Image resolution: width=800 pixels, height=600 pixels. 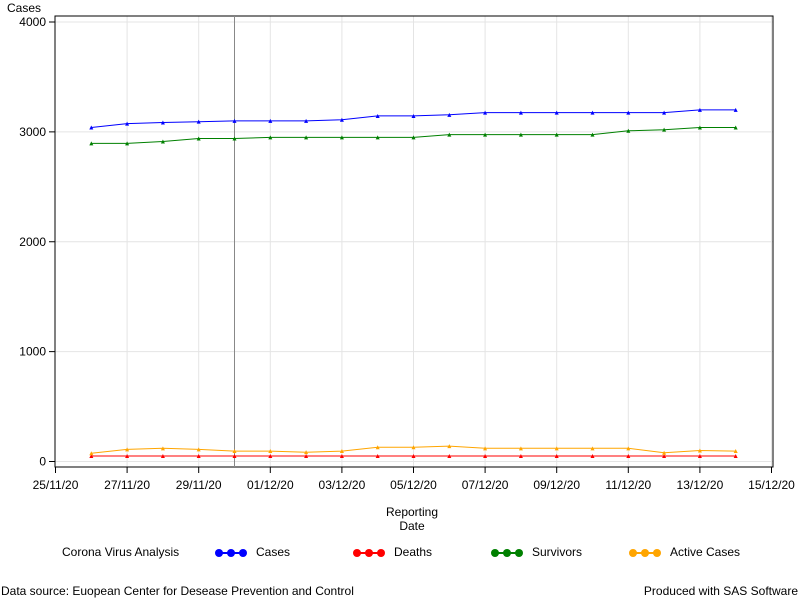 What do you see at coordinates (507, 553) in the screenshot?
I see `legend-swatch-survivors` at bounding box center [507, 553].